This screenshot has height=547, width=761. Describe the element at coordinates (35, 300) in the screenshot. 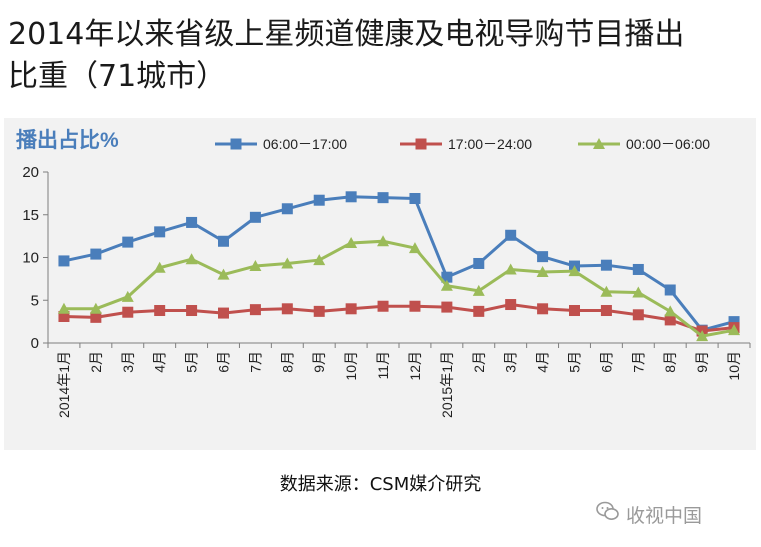

I see `y-tick-label: 5` at that location.